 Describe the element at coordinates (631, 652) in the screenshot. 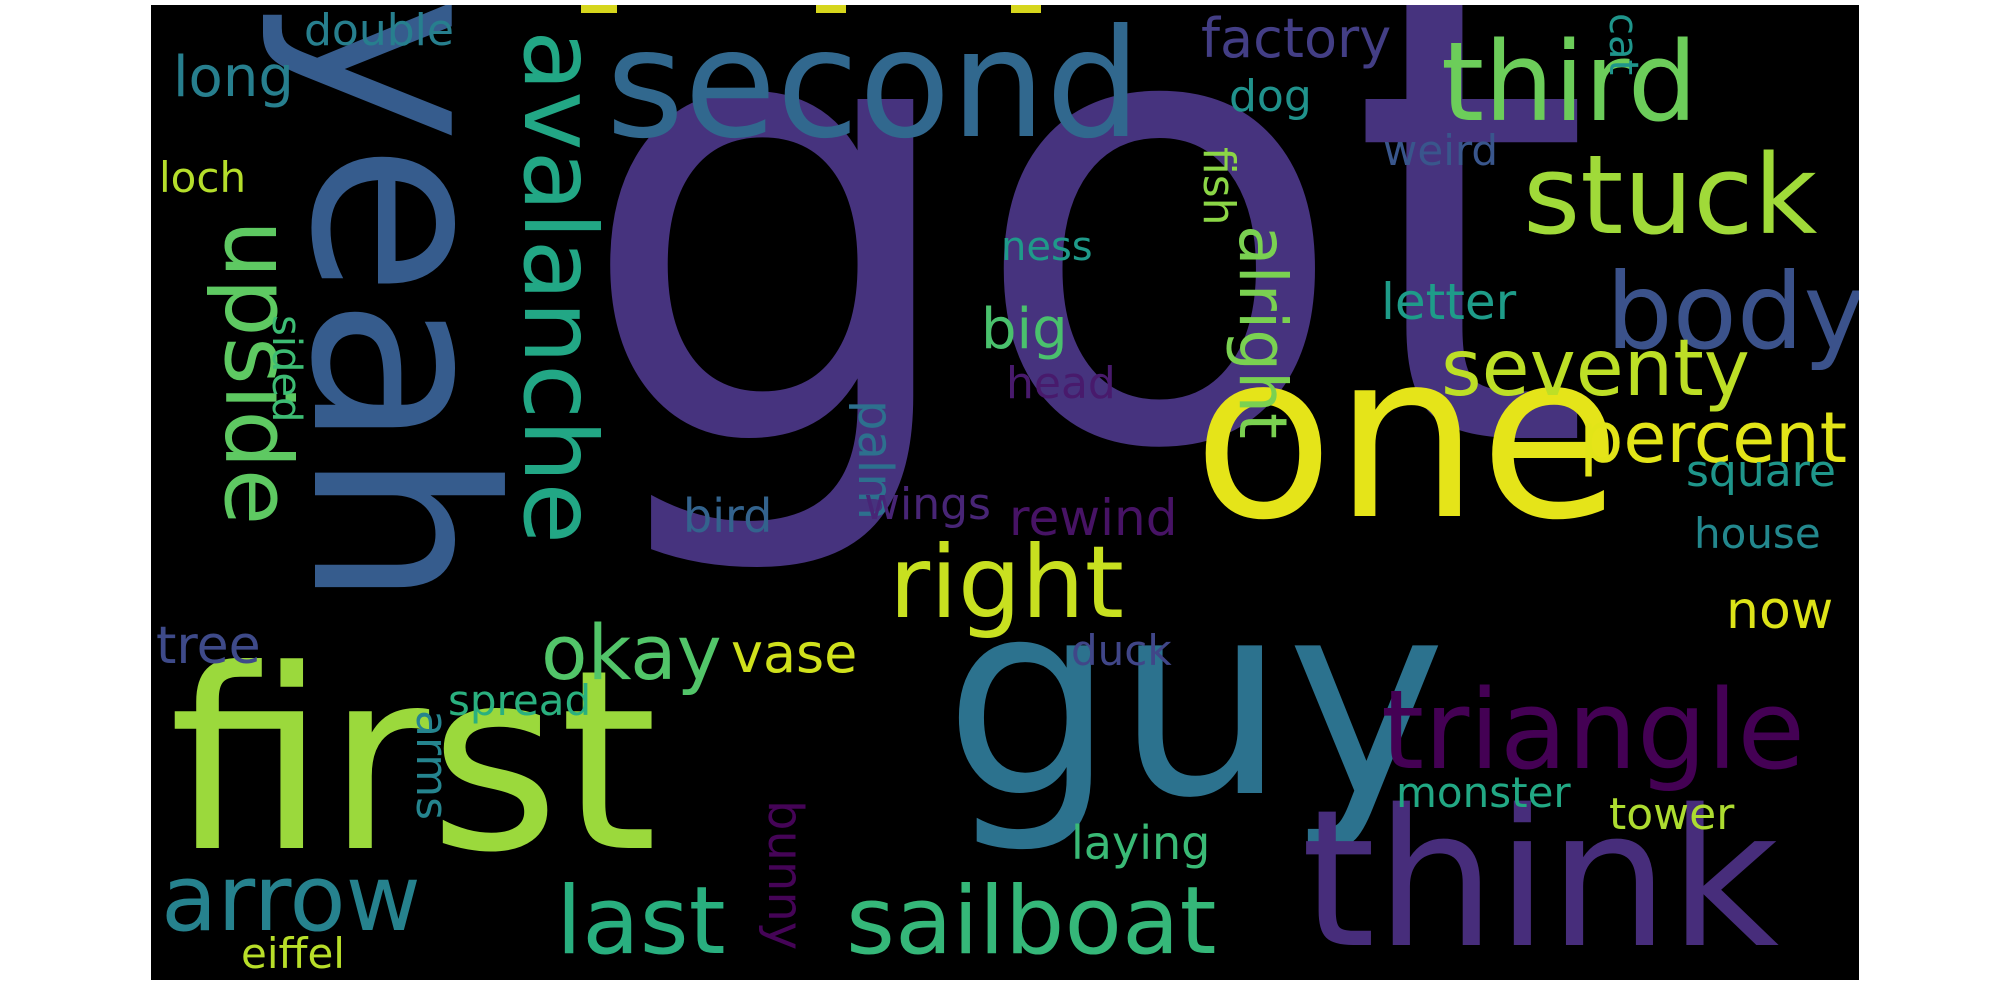

I see `word-okay: okay` at that location.